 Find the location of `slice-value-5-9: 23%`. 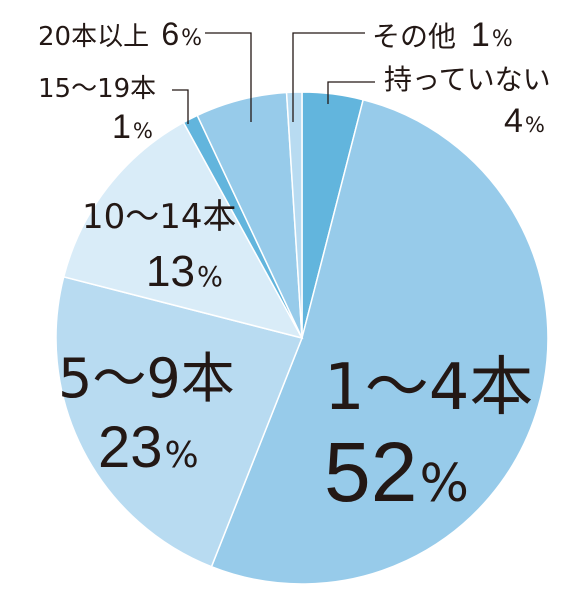

slice-value-5-9: 23% is located at coordinates (148, 447).